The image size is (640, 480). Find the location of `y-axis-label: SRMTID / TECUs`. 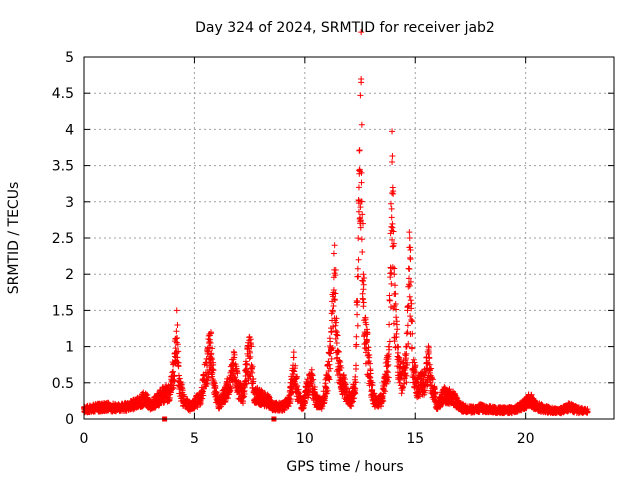

y-axis-label: SRMTID / TECUs is located at coordinates (14, 238).